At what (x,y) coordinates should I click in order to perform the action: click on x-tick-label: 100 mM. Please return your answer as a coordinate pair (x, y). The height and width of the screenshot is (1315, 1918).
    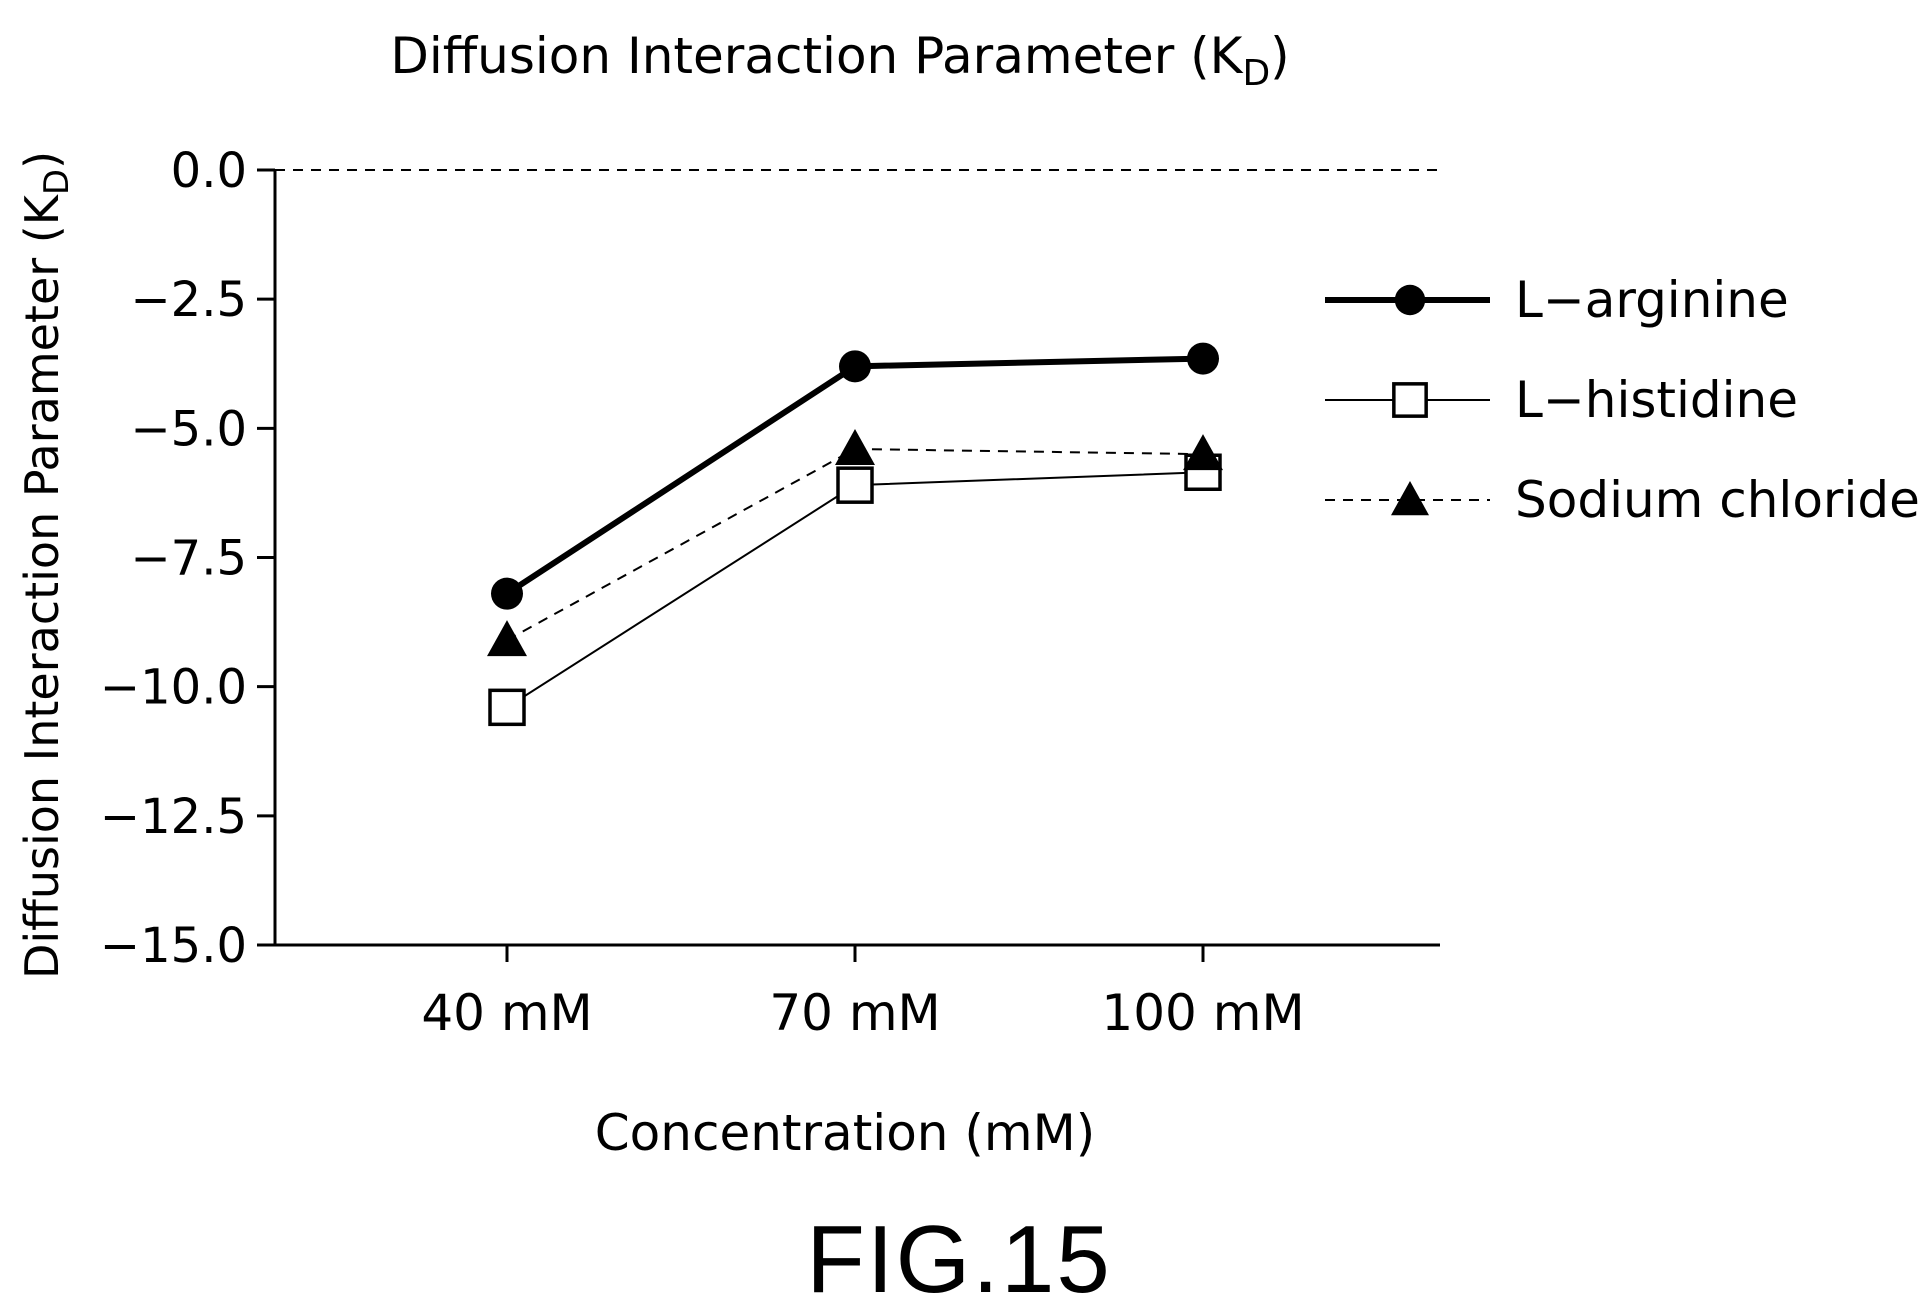
    Looking at the image, I should click on (1202, 1013).